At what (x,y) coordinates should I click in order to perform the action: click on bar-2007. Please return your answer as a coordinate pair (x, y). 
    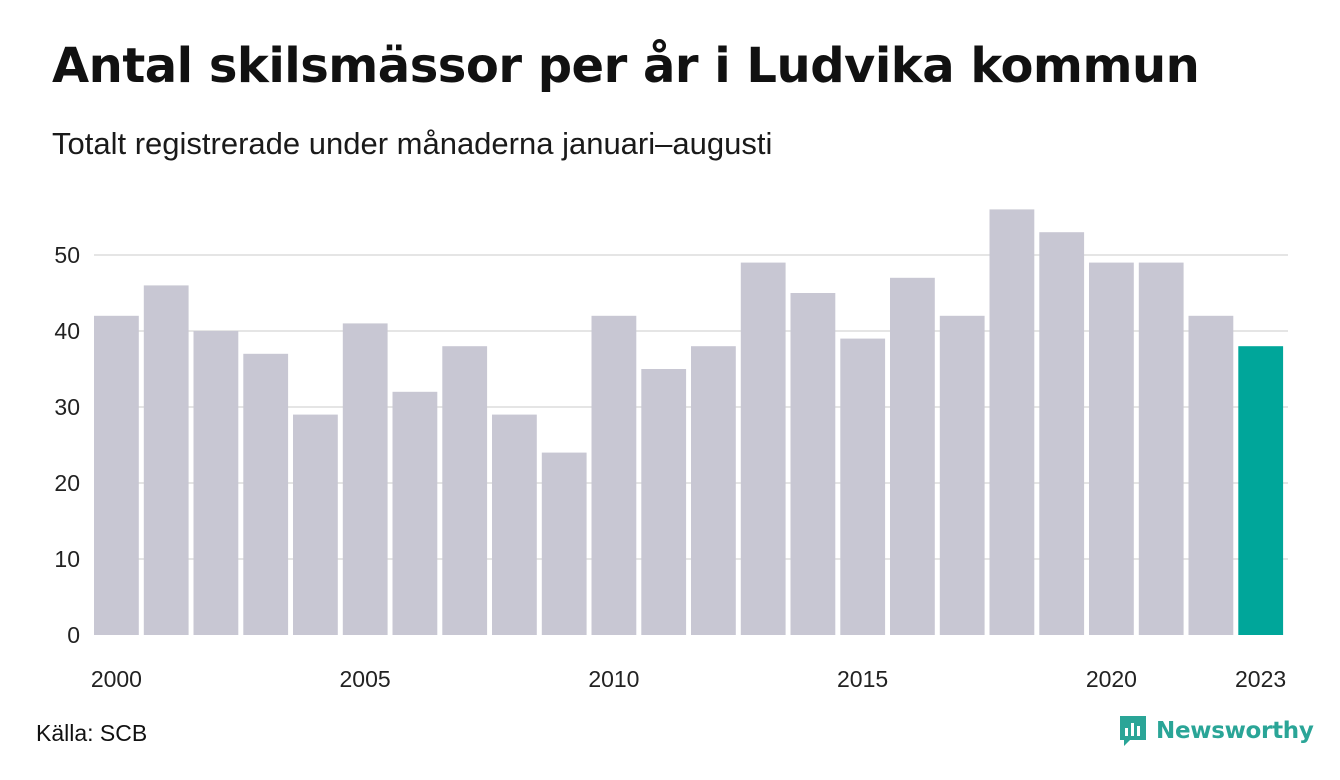
    Looking at the image, I should click on (465, 490).